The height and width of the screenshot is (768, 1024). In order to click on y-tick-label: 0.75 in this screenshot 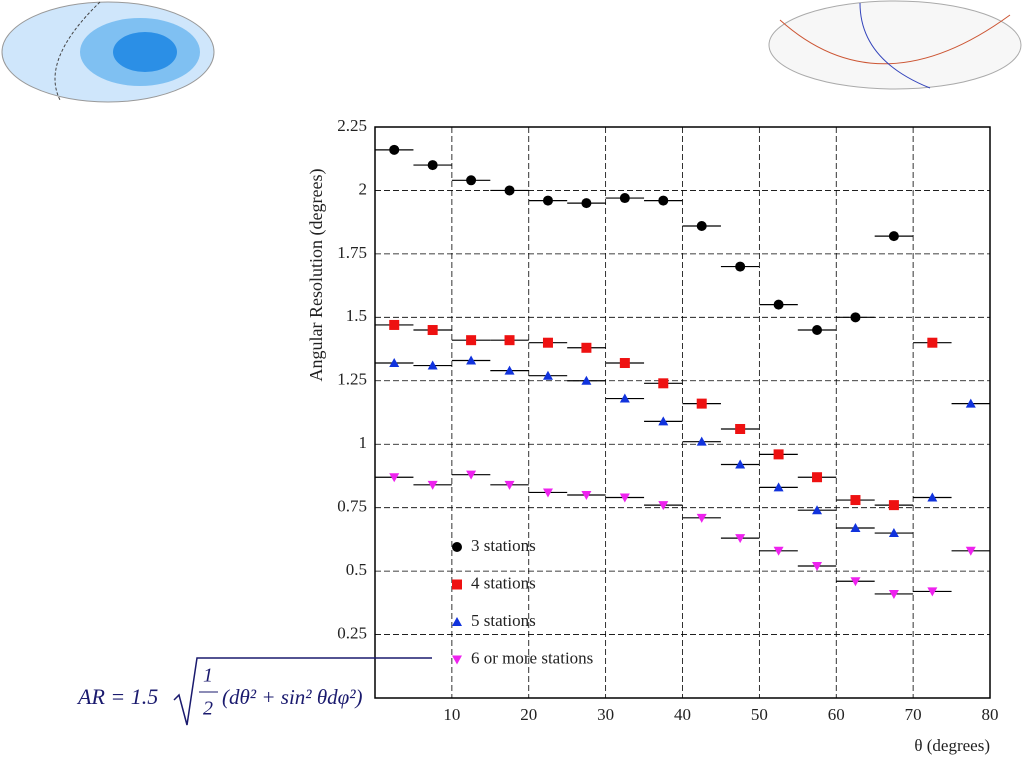, I will do `click(352, 506)`.